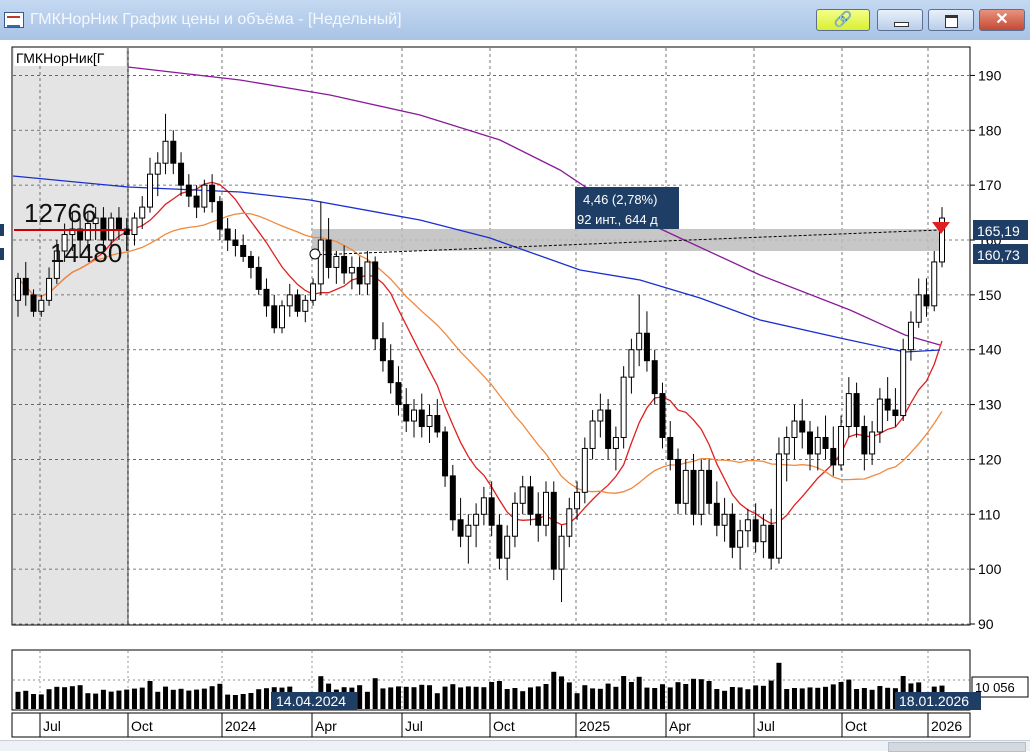 Image resolution: width=1030 pixels, height=752 pixels. Describe the element at coordinates (1000, 687) in the screenshot. I see `volume-tag` at that location.